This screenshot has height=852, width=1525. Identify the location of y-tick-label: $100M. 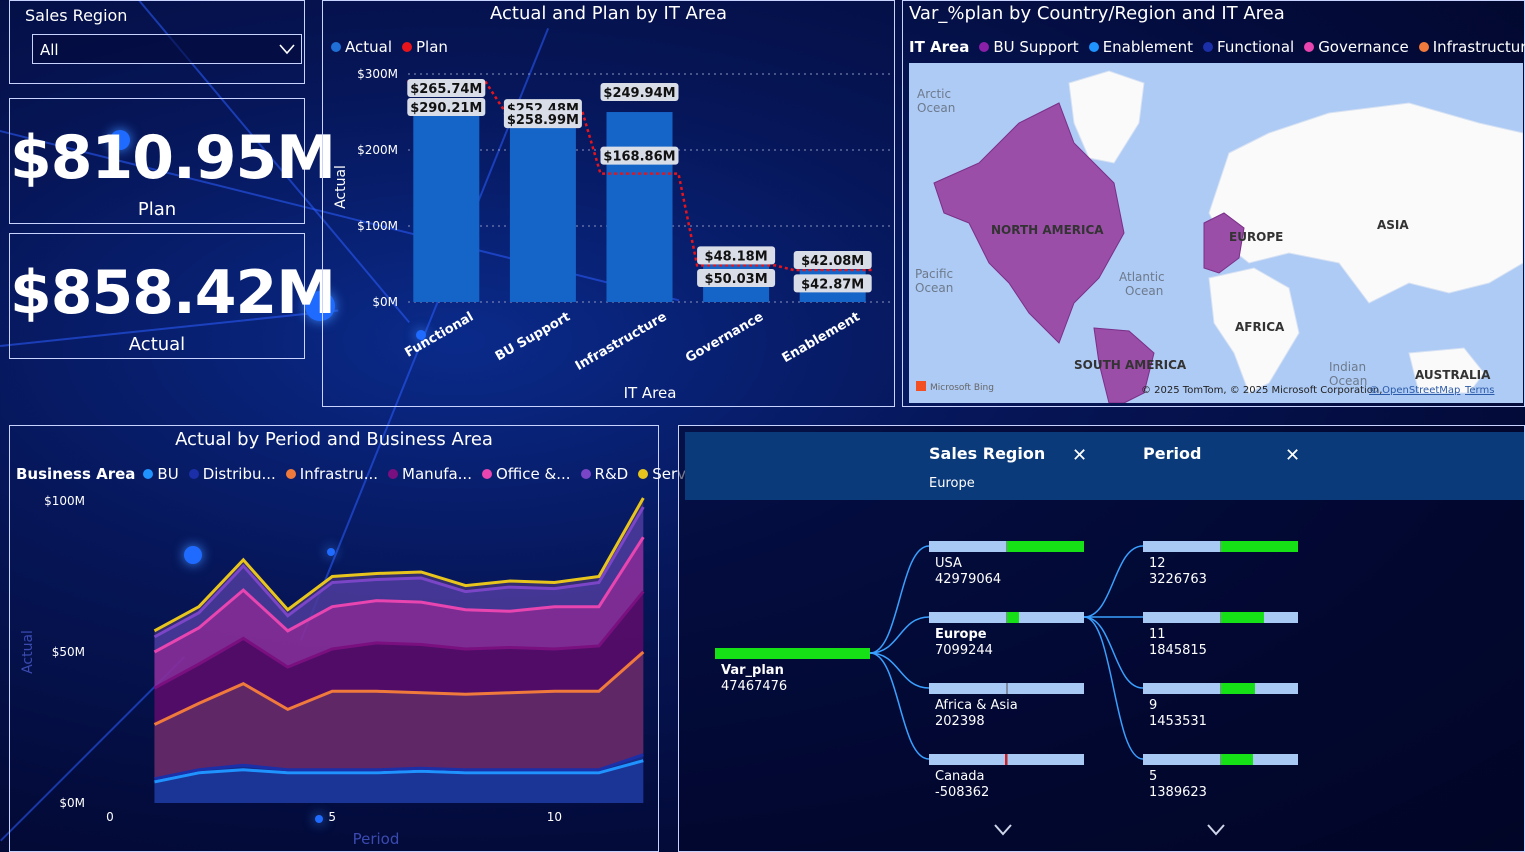
(377, 226).